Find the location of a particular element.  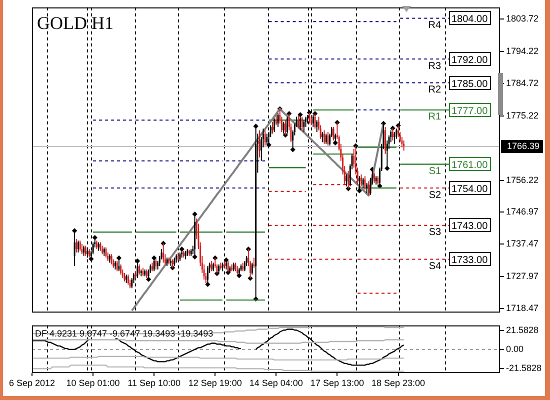

ref-line-label: 1766.39 is located at coordinates (523, 145).